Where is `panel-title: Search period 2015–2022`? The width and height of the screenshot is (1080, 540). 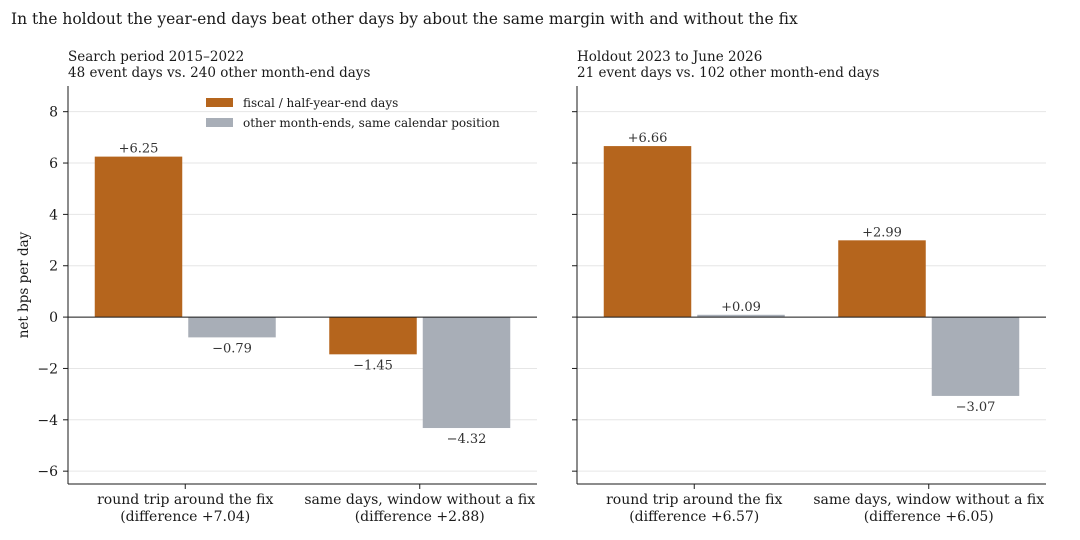 panel-title: Search period 2015–2022 is located at coordinates (156, 57).